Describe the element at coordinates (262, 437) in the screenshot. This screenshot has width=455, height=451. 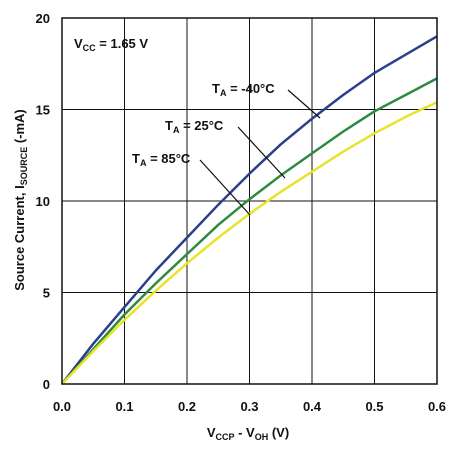
I see `xlabel-sub2: OH` at that location.